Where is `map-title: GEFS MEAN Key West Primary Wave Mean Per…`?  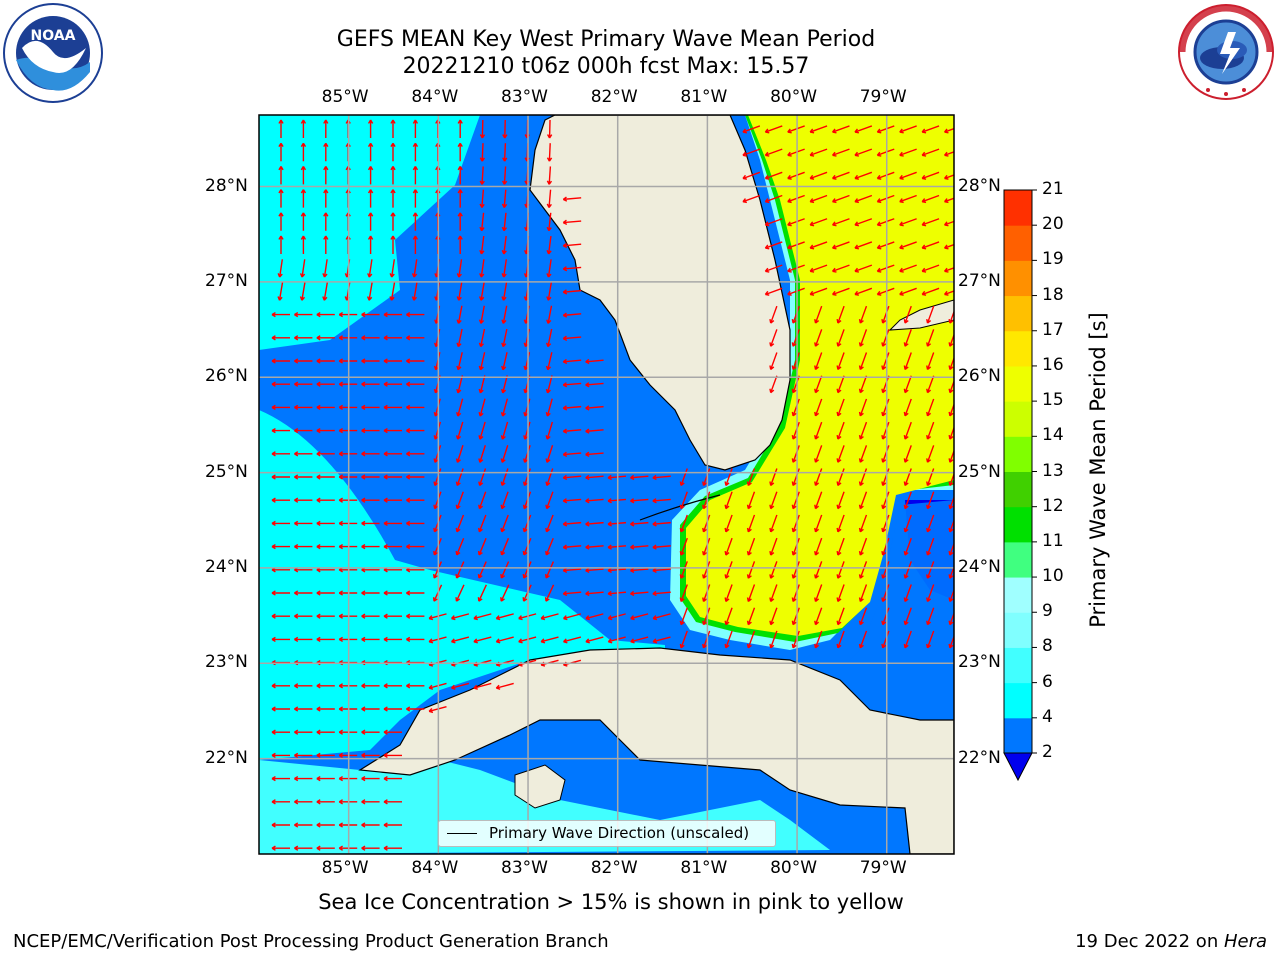
map-title: GEFS MEAN Key West Primary Wave Mean Per… is located at coordinates (606, 39).